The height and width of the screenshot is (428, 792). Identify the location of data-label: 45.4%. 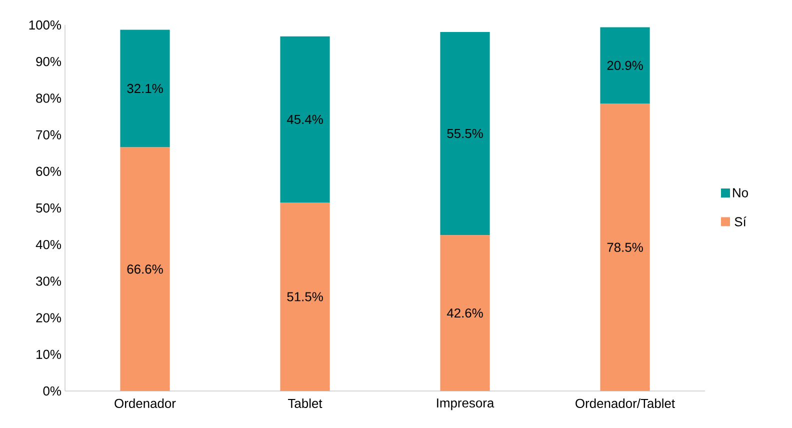
(304, 119).